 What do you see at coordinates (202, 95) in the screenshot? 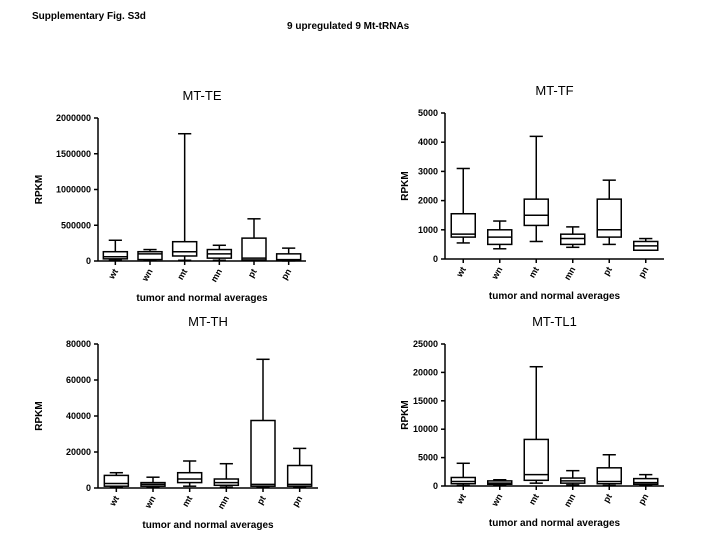
I see `chart-title: MT-TE` at bounding box center [202, 95].